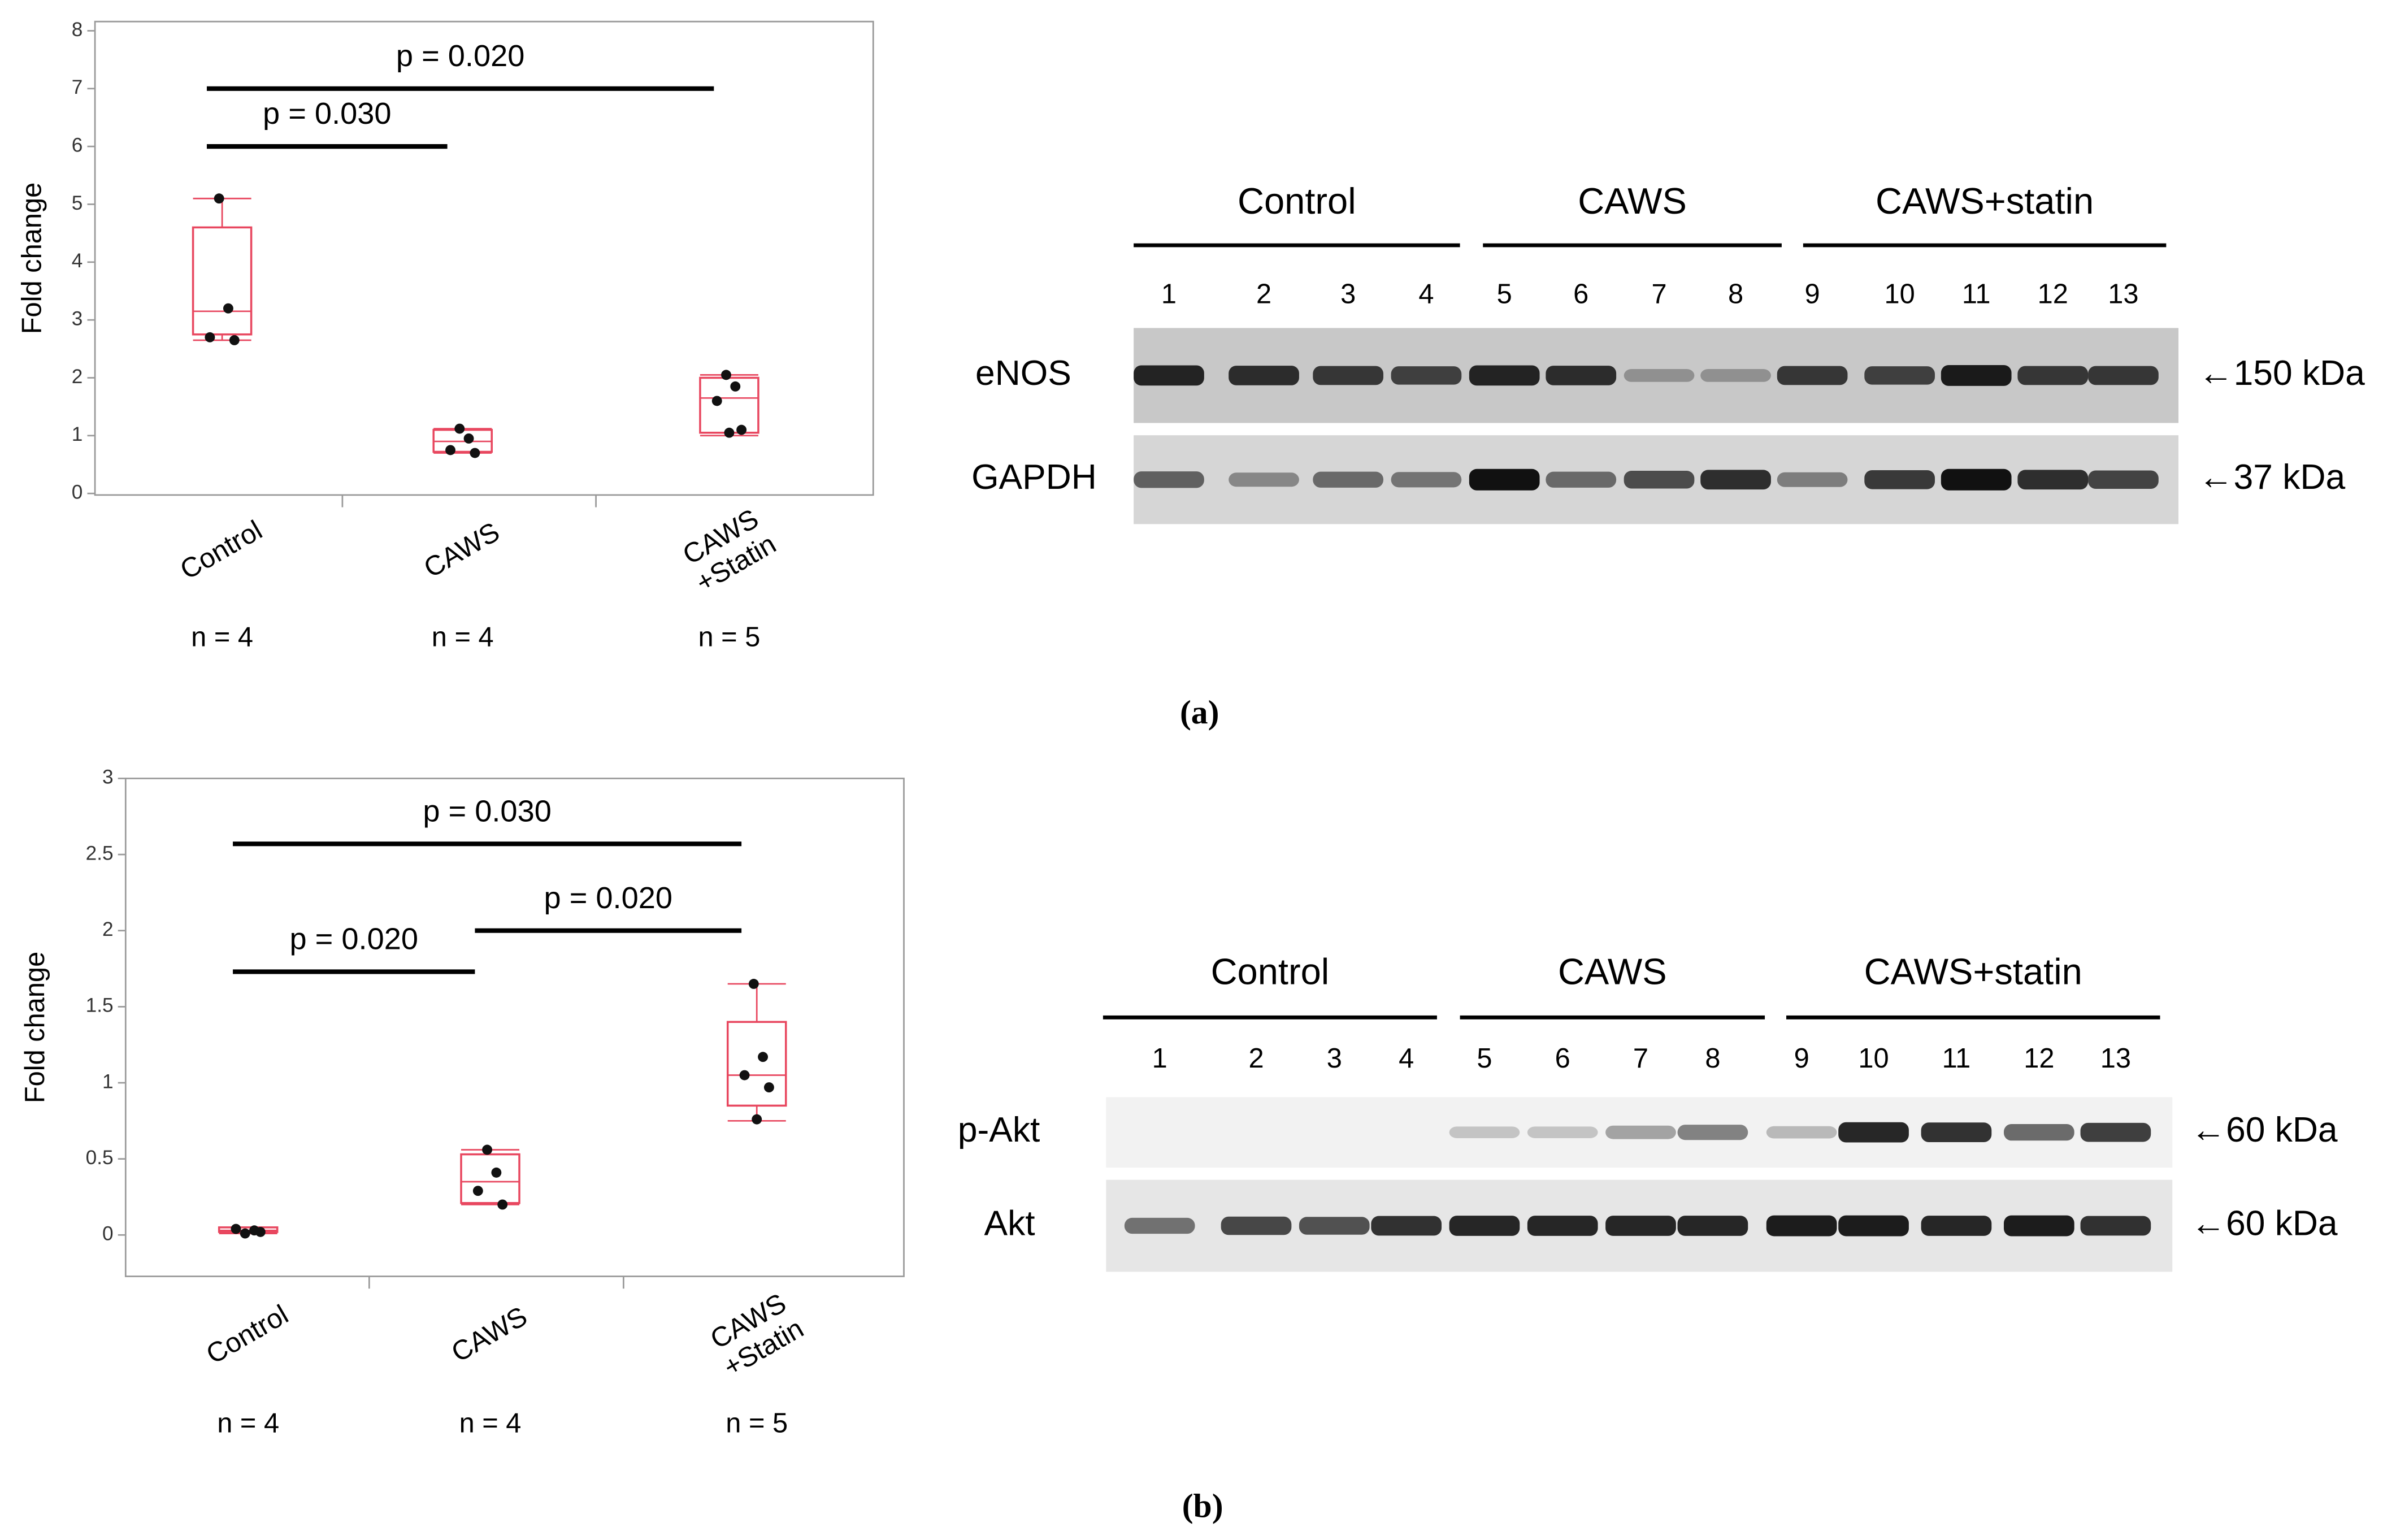 The image size is (2396, 1540). I want to click on panel-label: (a), so click(1199, 712).